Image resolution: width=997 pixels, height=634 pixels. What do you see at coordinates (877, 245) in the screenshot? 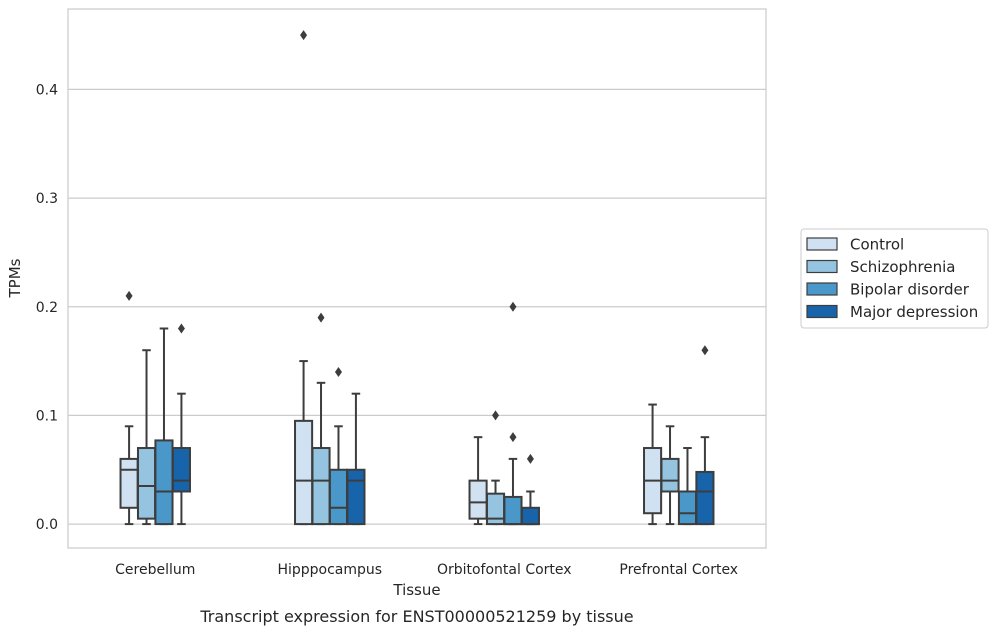
I see `legend-label: Control` at bounding box center [877, 245].